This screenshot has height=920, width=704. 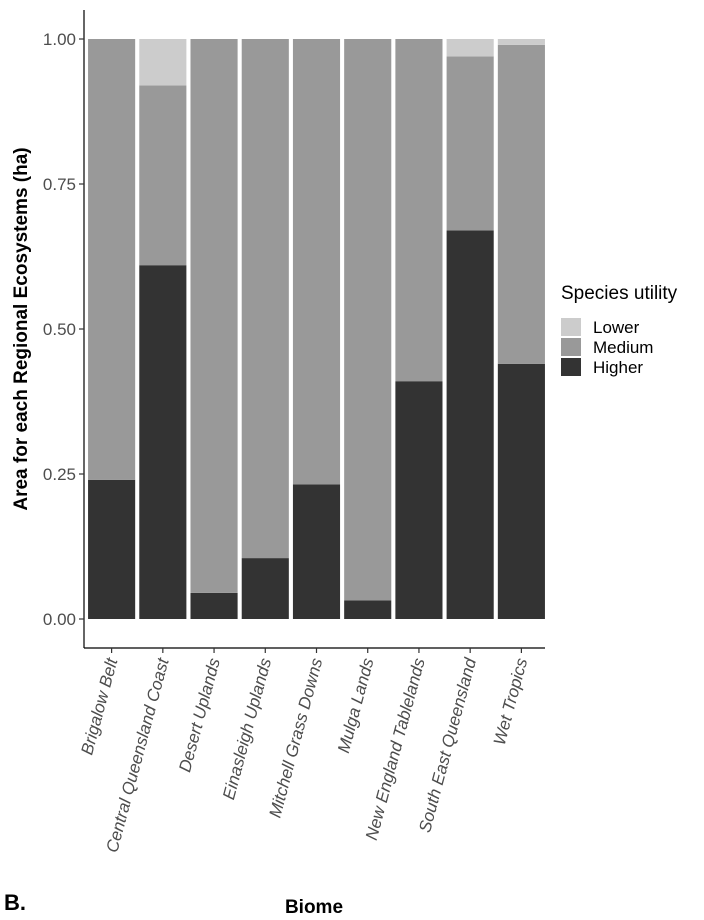 What do you see at coordinates (619, 293) in the screenshot?
I see `legend-title: Species utility` at bounding box center [619, 293].